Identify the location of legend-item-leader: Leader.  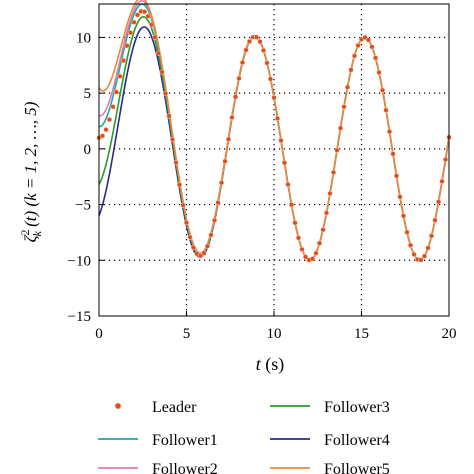
(155, 407).